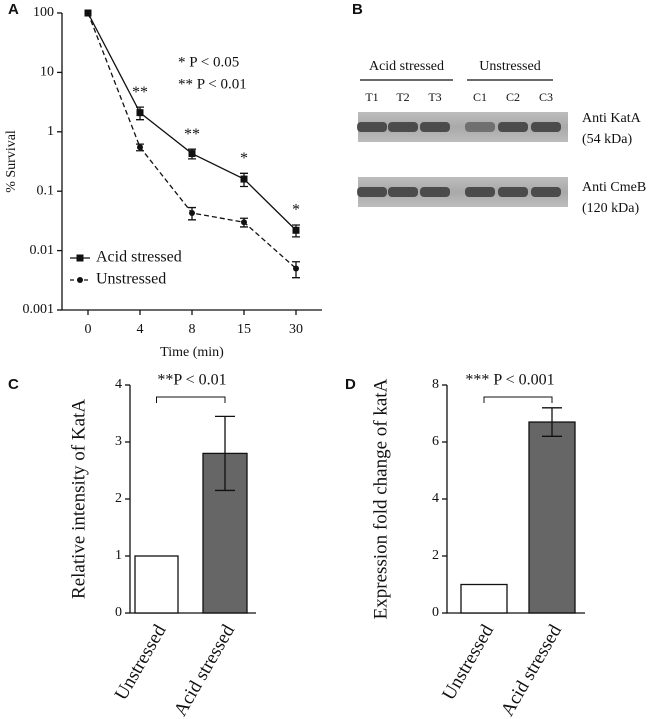 This screenshot has width=650, height=719. I want to click on annotation: * P < 0.05, so click(208, 62).